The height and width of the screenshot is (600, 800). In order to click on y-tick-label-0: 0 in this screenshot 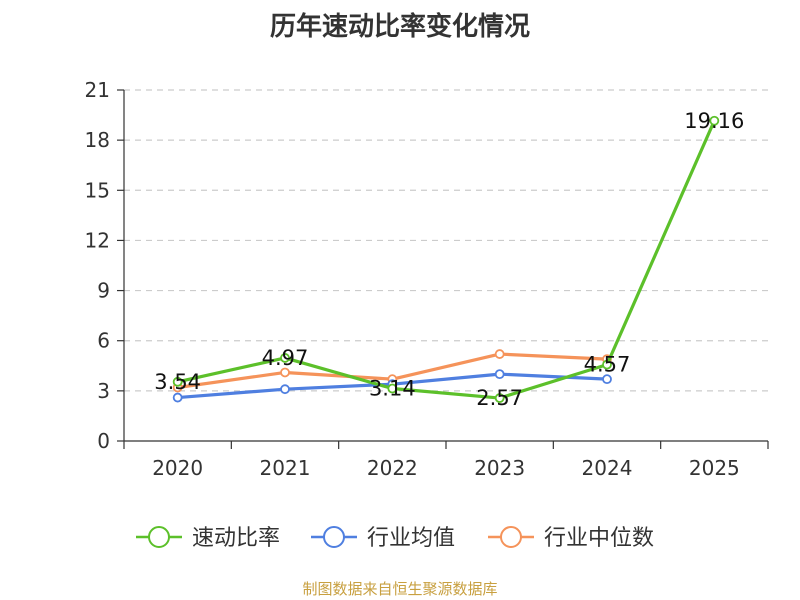, I will do `click(103, 441)`.